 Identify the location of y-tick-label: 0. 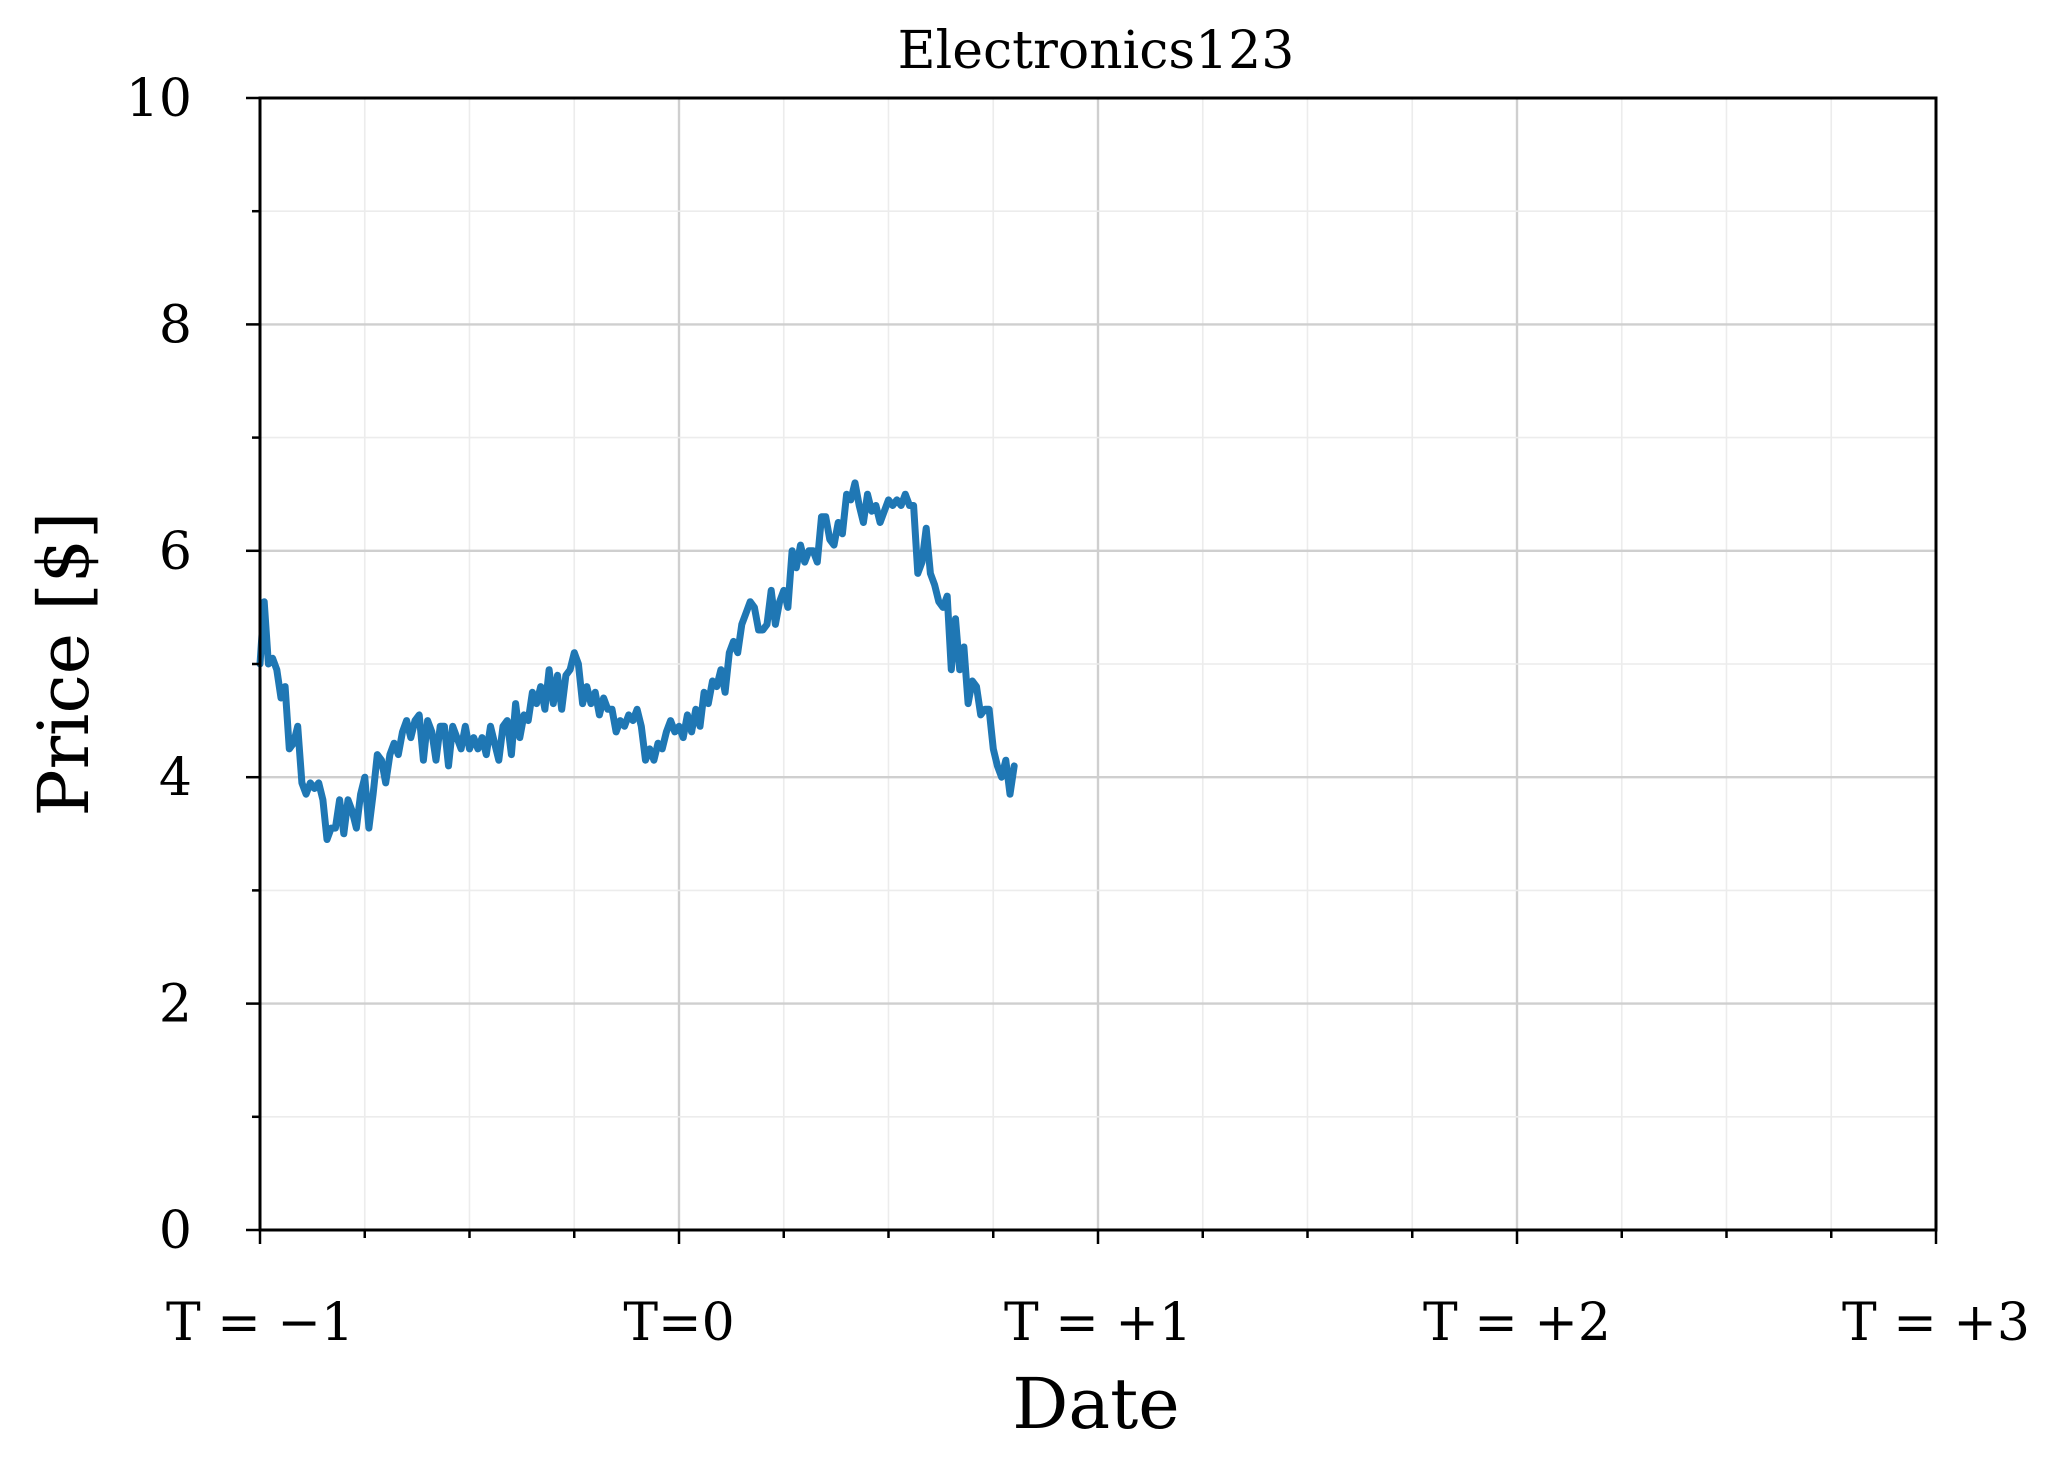
(175, 1231).